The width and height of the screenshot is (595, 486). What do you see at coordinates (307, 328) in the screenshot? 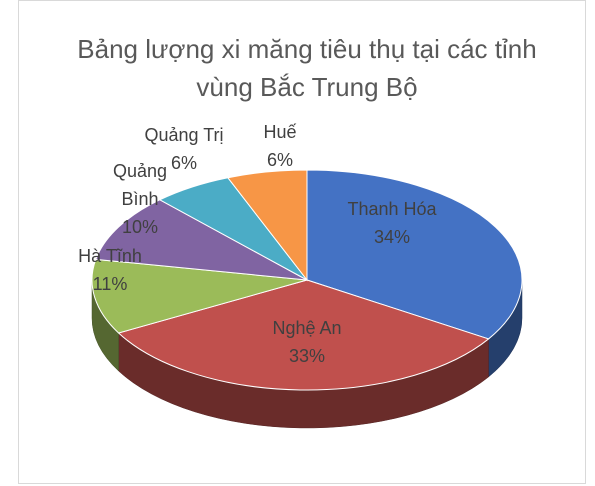
I see `category-label: Nghệ An` at bounding box center [307, 328].